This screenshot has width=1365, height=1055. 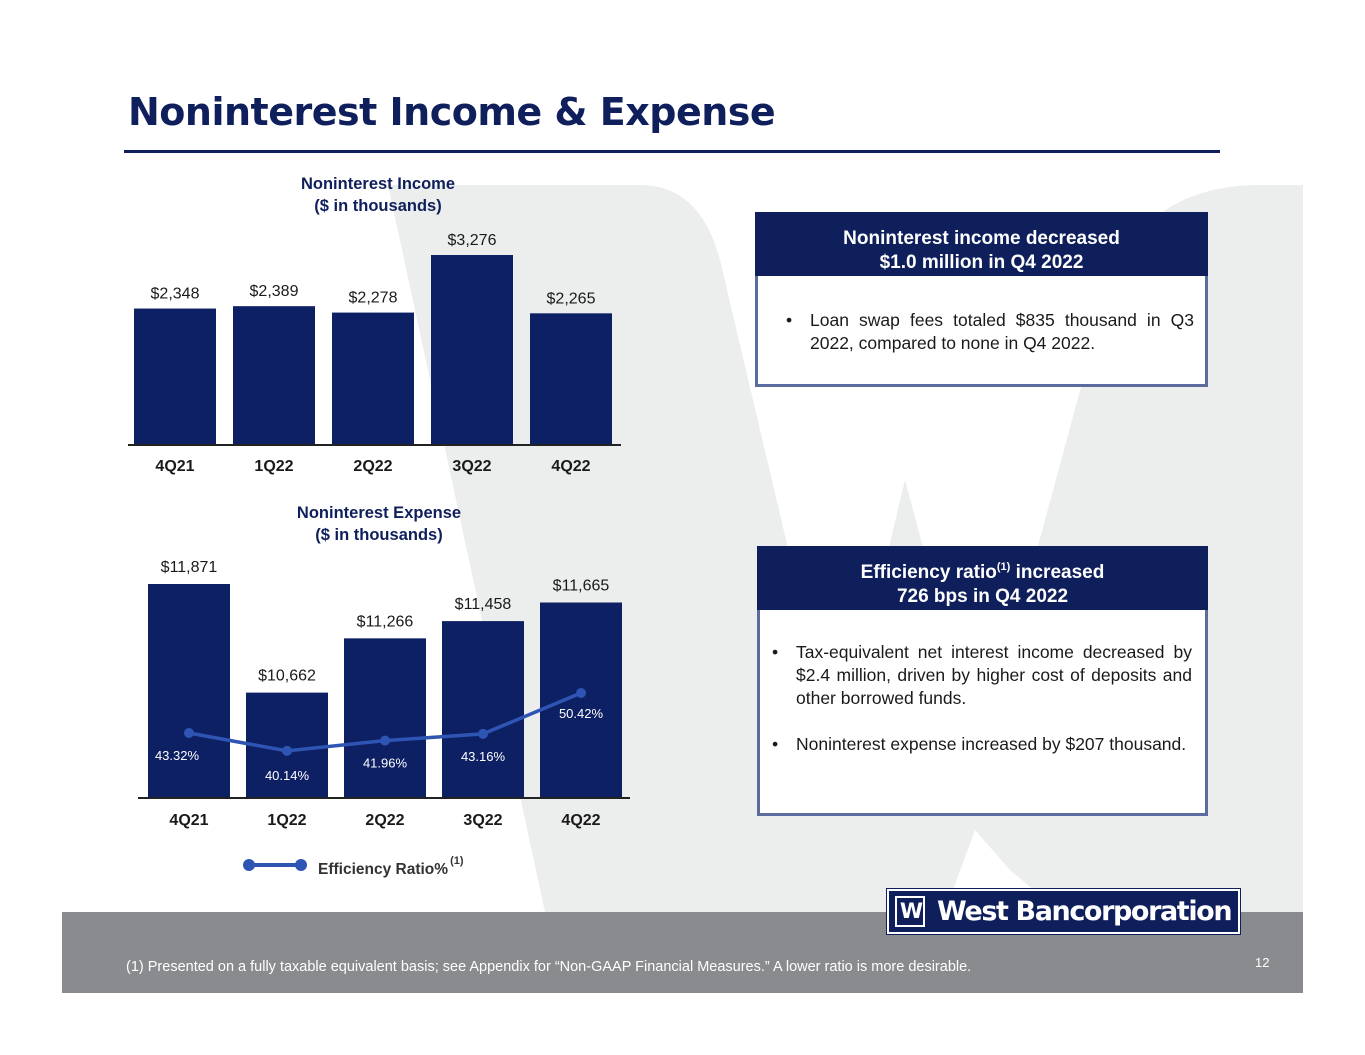 What do you see at coordinates (383, 869) in the screenshot?
I see `legend-text: Efficiency Ratio%` at bounding box center [383, 869].